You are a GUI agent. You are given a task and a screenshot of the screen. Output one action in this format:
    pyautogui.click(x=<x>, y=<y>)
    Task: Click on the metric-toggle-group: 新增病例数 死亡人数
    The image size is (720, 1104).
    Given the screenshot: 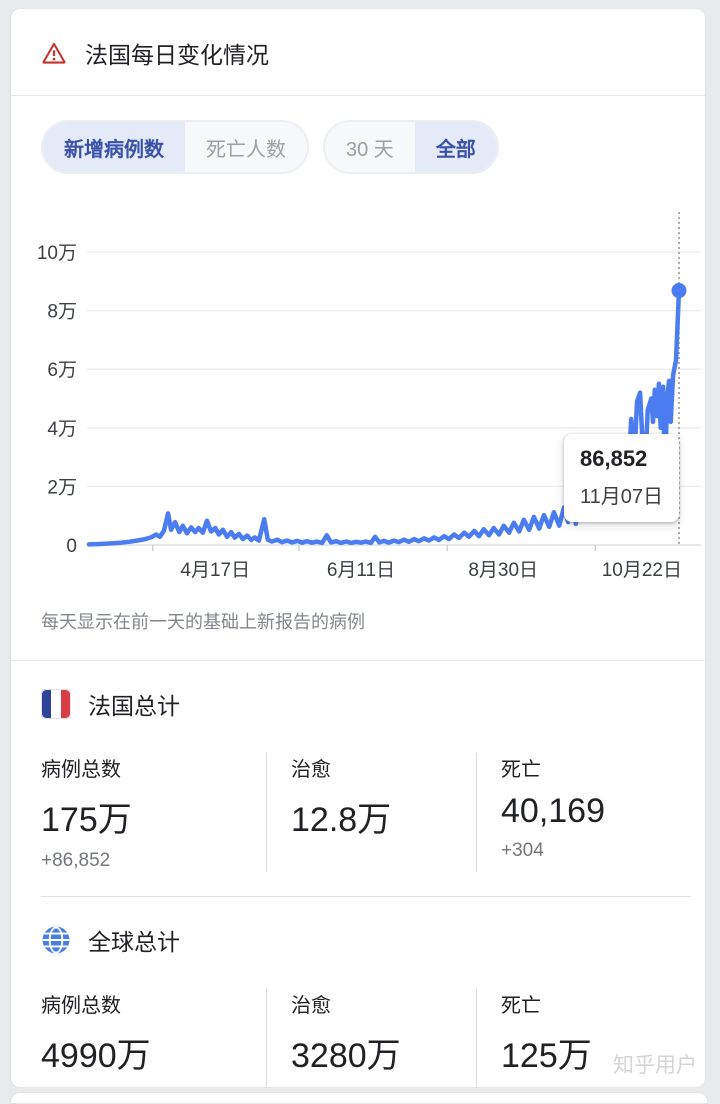 What is the action you would take?
    pyautogui.click(x=175, y=147)
    